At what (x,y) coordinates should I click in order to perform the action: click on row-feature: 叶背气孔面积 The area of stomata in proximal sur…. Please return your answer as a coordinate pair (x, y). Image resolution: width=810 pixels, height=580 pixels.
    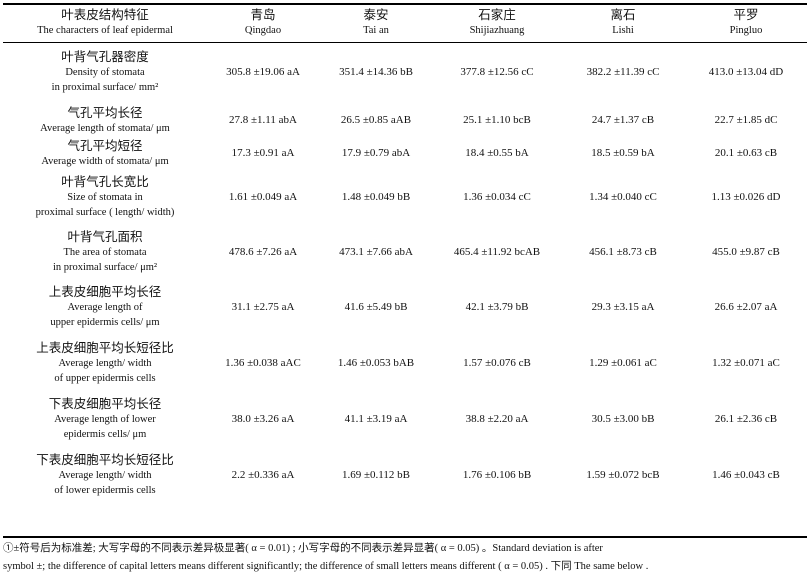
    Looking at the image, I should click on (105, 252).